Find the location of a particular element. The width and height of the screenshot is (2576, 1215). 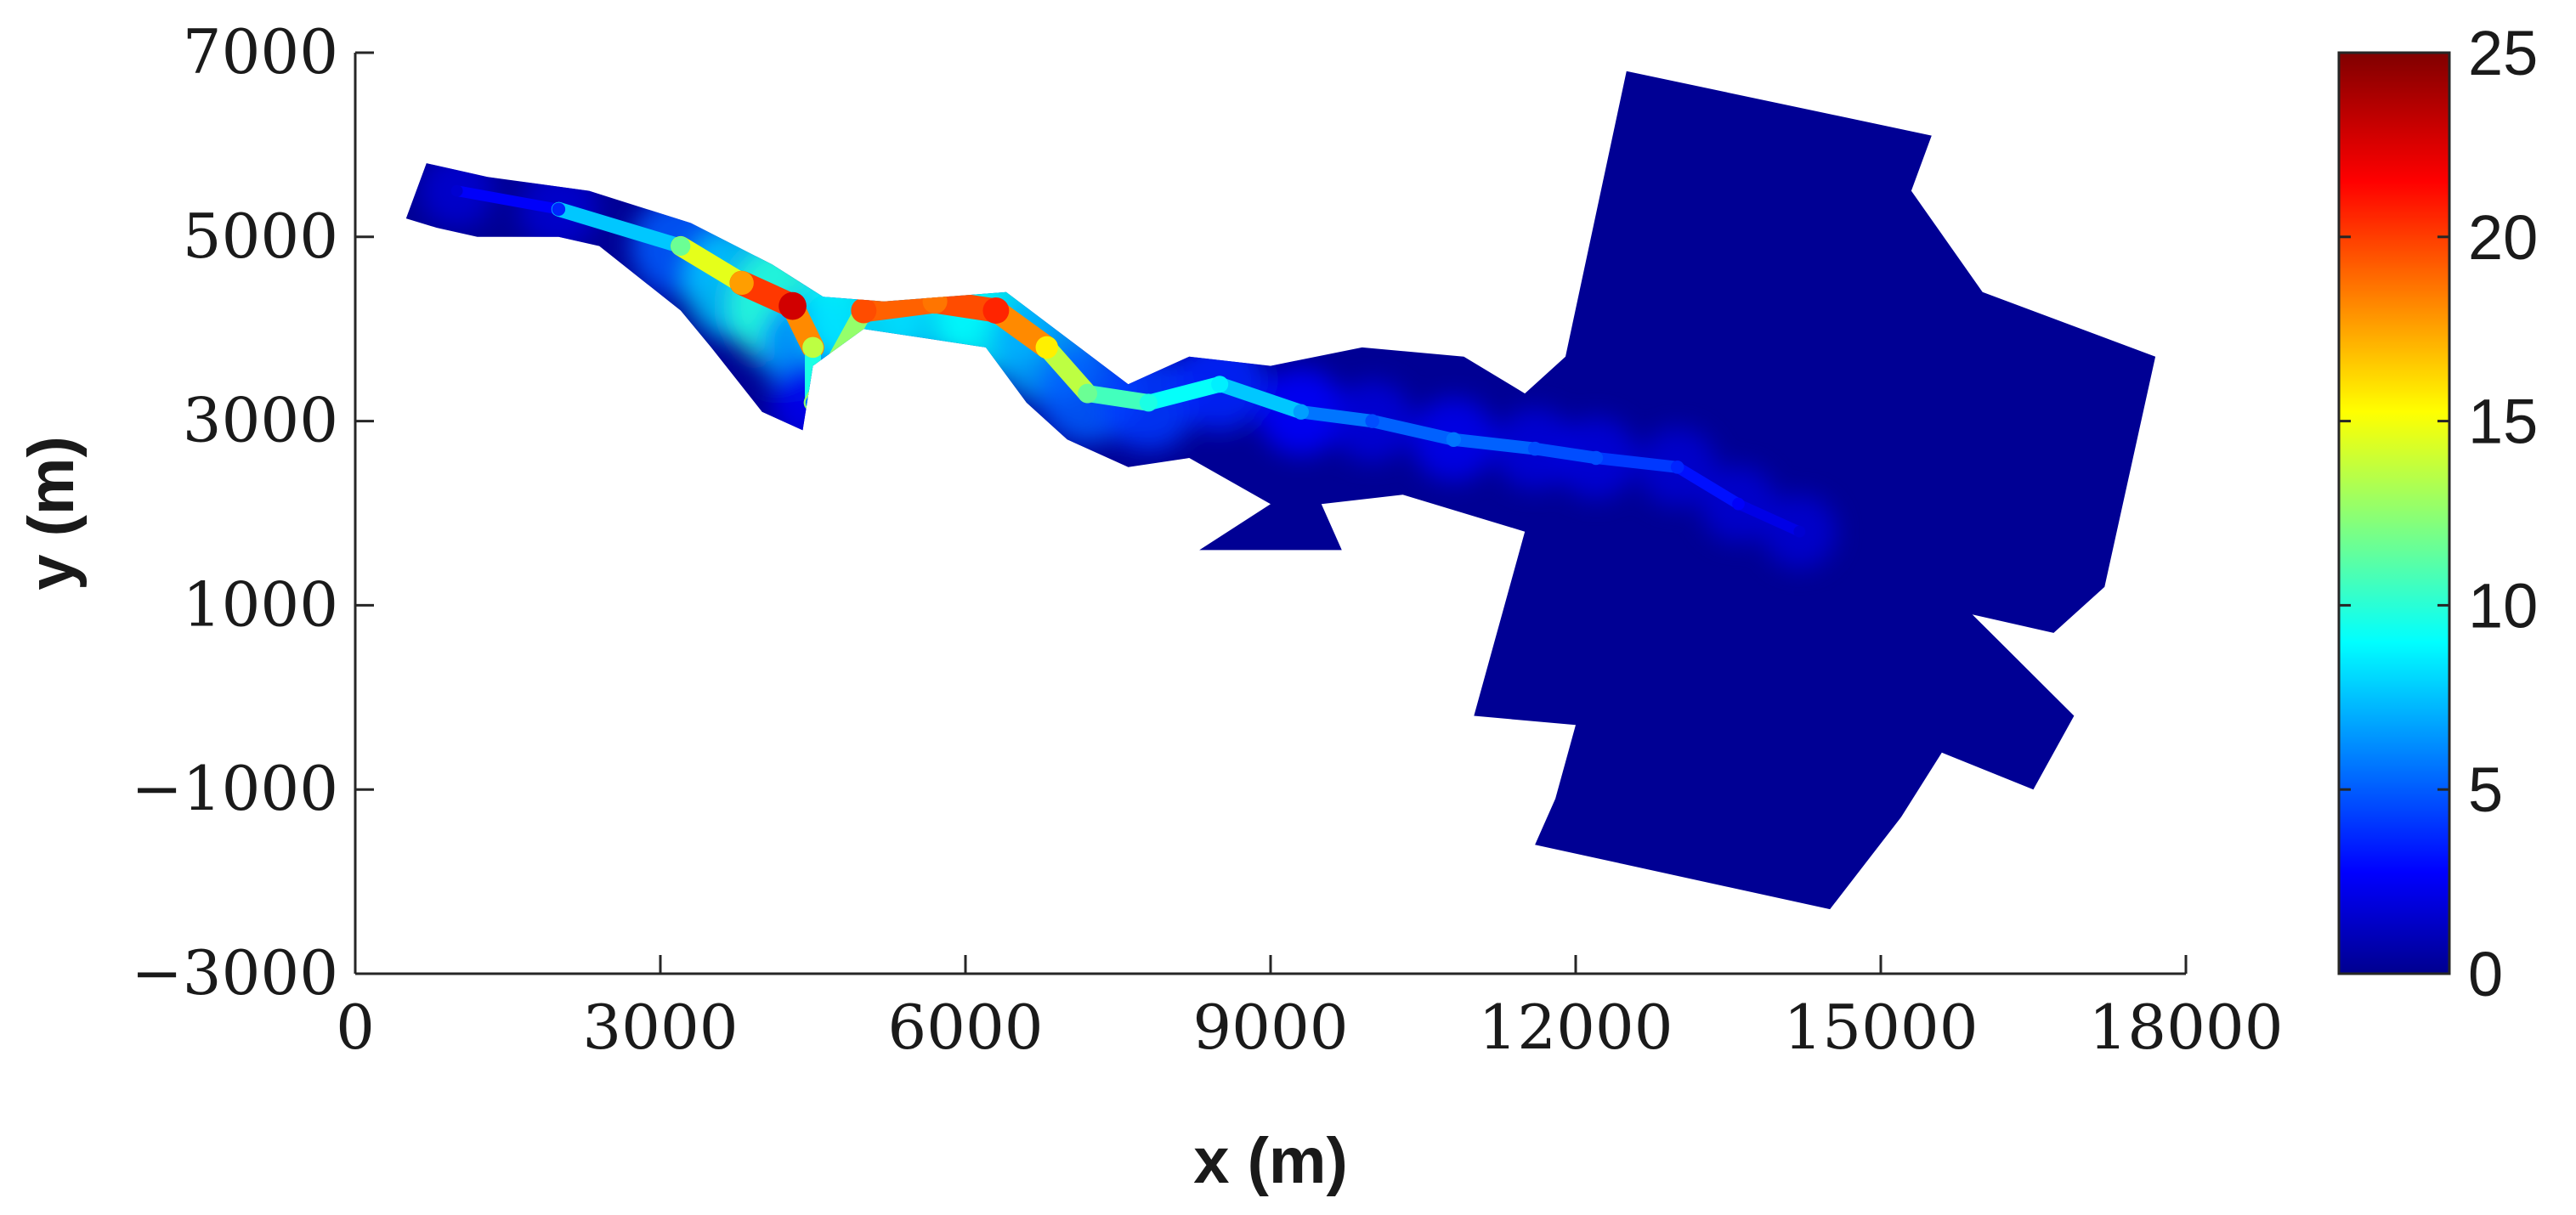

x-ticks: 0 3000 6000 9000 12000 15000 18000 is located at coordinates (1310, 1009).